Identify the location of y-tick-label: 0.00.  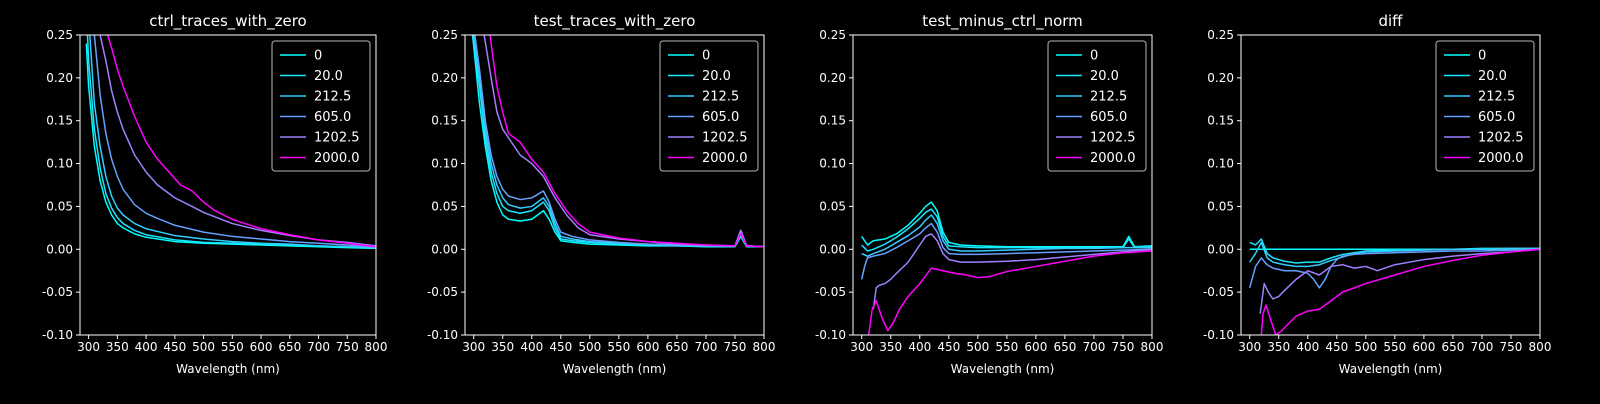
(444, 249).